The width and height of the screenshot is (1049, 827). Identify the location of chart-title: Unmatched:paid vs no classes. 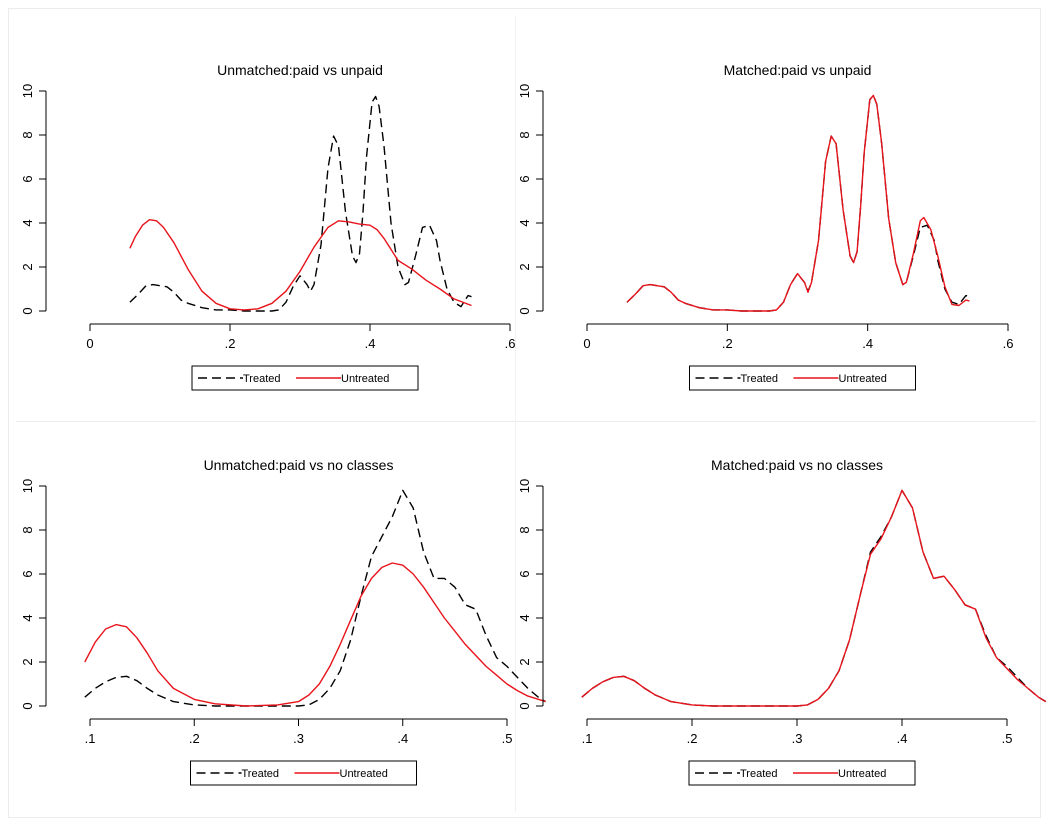
(299, 465).